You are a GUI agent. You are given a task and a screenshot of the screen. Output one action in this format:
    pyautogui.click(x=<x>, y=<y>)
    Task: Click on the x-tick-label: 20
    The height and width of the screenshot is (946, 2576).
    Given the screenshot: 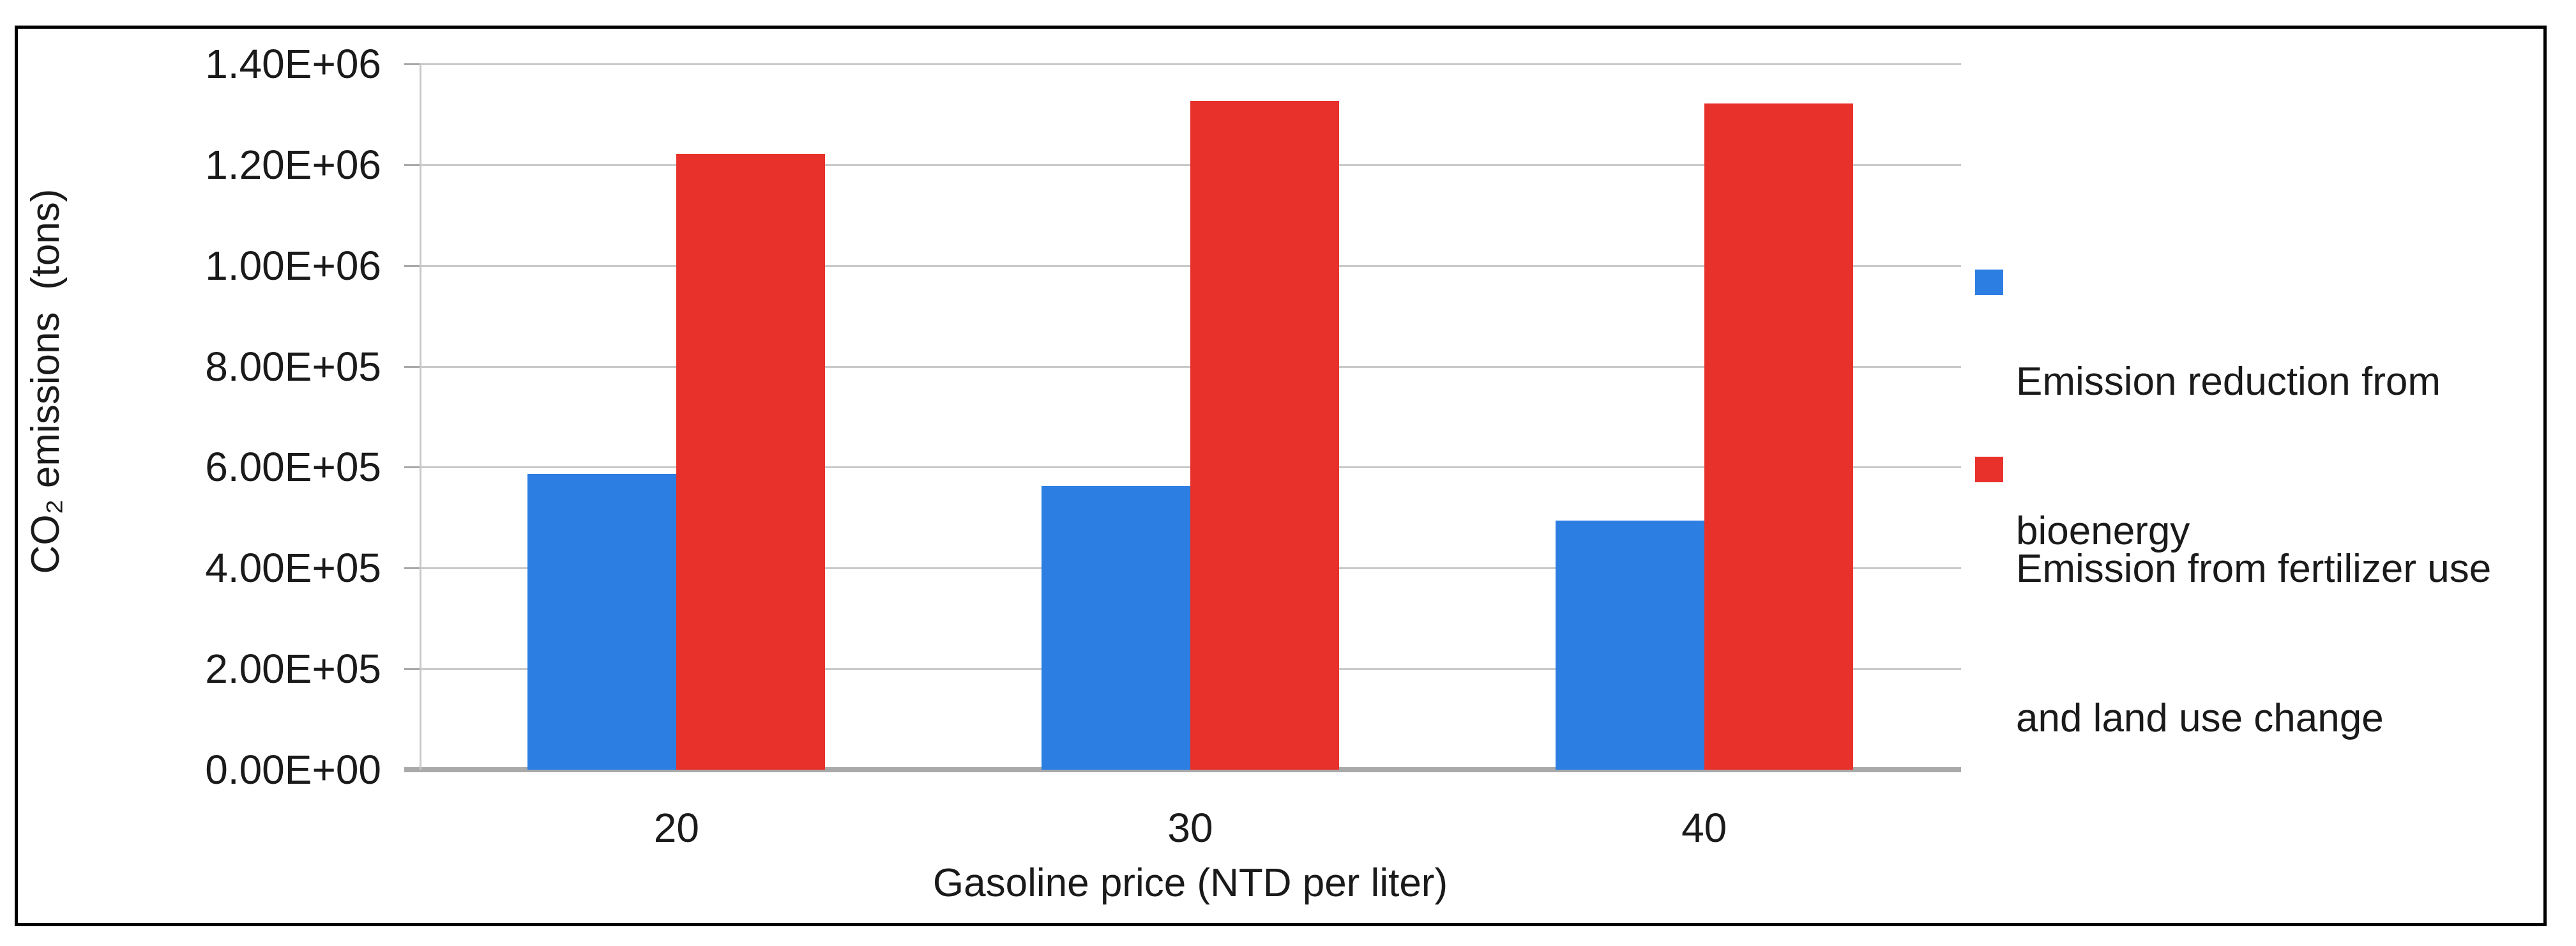 What is the action you would take?
    pyautogui.click(x=676, y=828)
    